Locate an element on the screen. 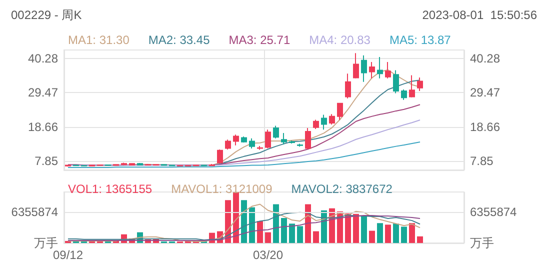 Image resolution: width=552 pixels, height=265 pixels. y2-tick-label: 7.85 is located at coordinates (482, 161).